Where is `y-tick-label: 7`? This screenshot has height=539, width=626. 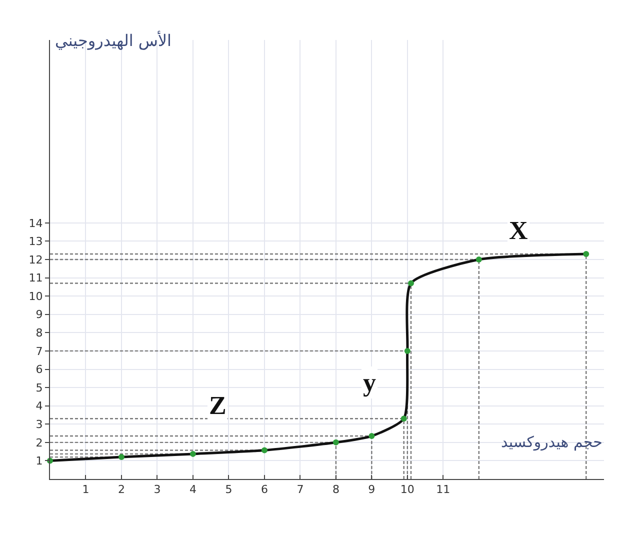 y-tick-label: 7 is located at coordinates (39, 351).